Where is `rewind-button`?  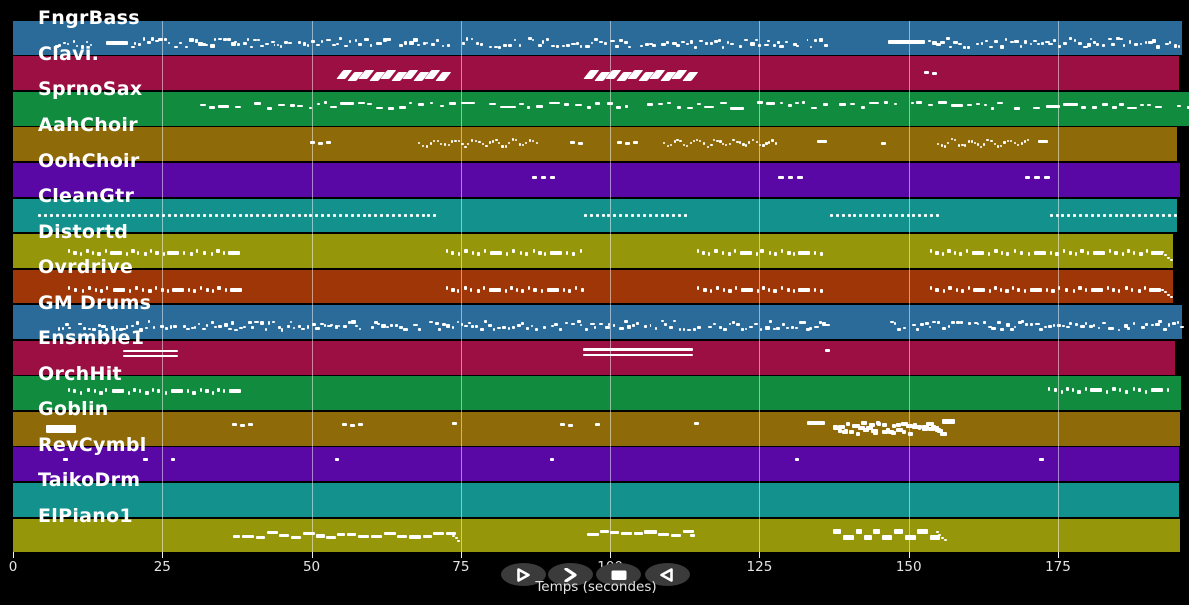 rewind-button is located at coordinates (667, 574).